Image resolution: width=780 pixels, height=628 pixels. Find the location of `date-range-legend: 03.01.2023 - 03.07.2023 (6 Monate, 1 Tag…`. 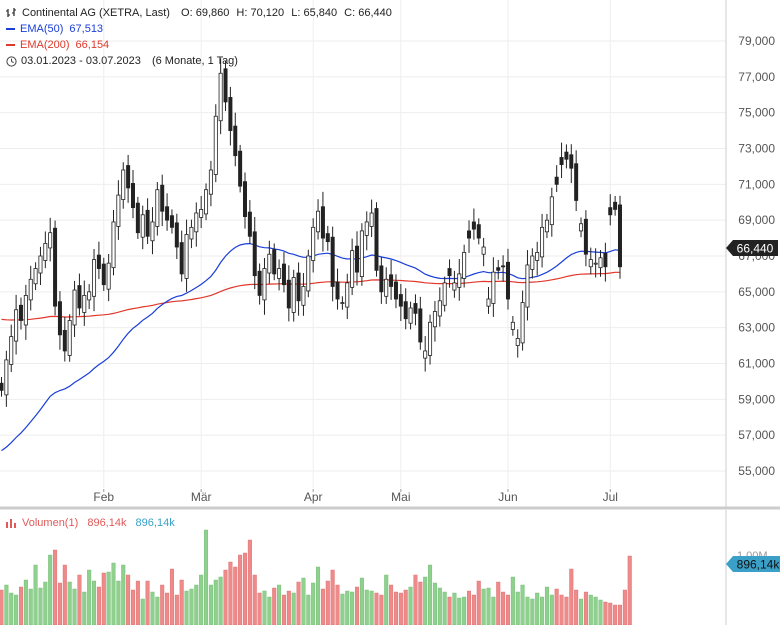

date-range-legend: 03.01.2023 - 03.07.2023 (6 Monate, 1 Tag… is located at coordinates (122, 61).